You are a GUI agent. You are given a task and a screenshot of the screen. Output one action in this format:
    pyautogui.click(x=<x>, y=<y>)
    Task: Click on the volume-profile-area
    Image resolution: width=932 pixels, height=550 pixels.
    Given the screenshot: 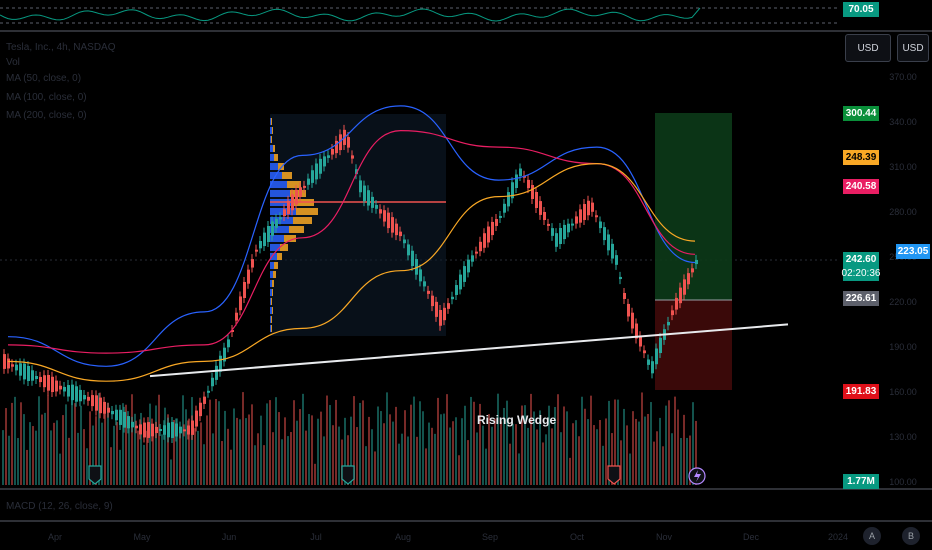 What is the action you would take?
    pyautogui.click(x=358, y=225)
    